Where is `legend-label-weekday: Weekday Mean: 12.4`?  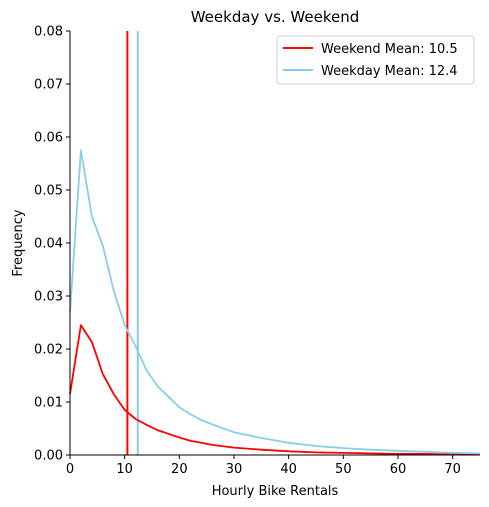
legend-label-weekday: Weekday Mean: 12.4 is located at coordinates (389, 71).